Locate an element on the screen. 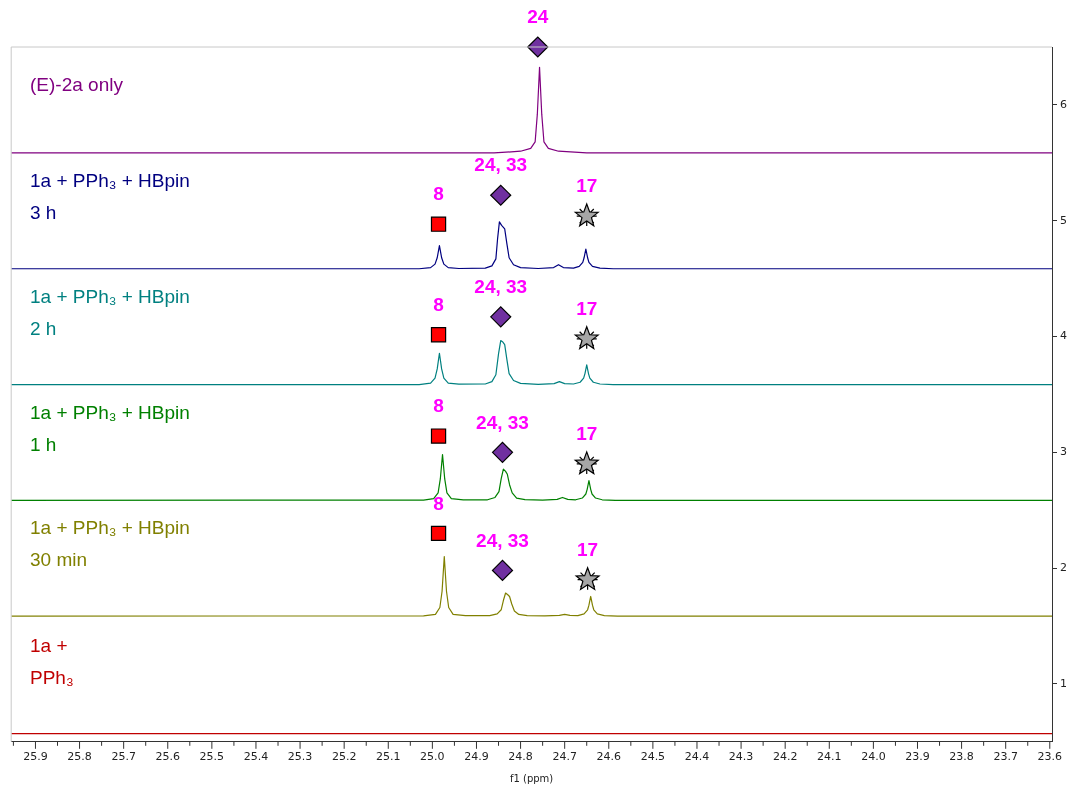 The image size is (1074, 789). x-tick-label: 24.1 is located at coordinates (829, 757).